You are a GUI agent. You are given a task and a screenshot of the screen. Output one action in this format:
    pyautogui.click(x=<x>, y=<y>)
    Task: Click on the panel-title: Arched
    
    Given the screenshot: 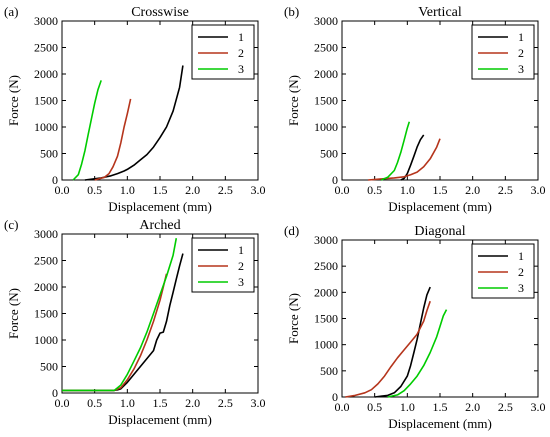 What is the action you would take?
    pyautogui.click(x=159, y=225)
    